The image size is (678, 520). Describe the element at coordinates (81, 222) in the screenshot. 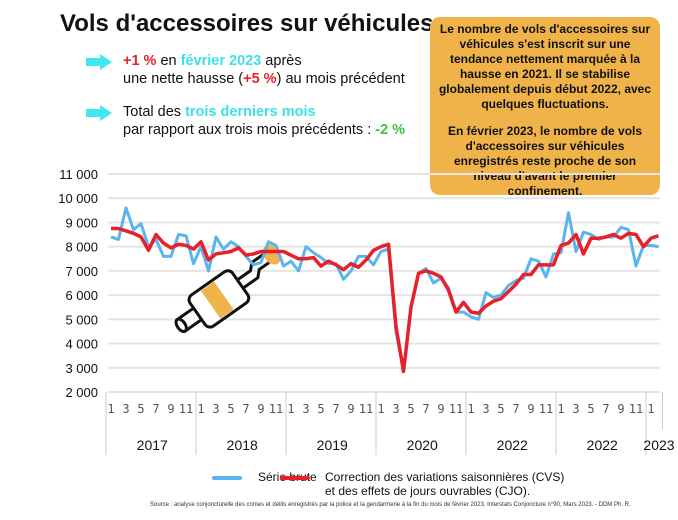

I see `y-tick-label: 9 000` at that location.